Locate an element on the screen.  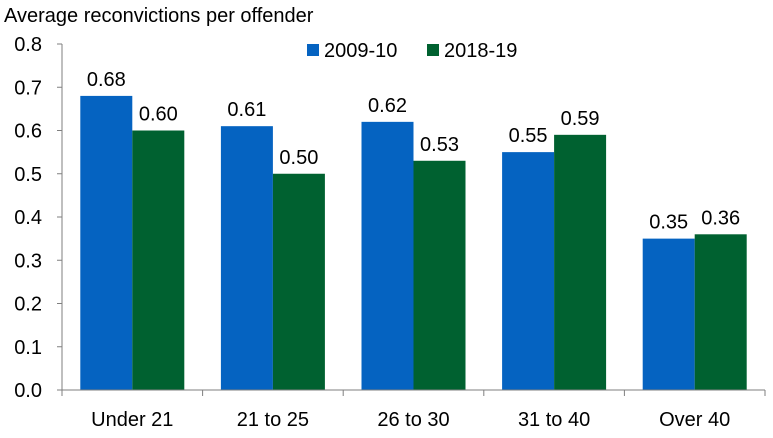
bar-2018-19-21 to 25 is located at coordinates (298, 281).